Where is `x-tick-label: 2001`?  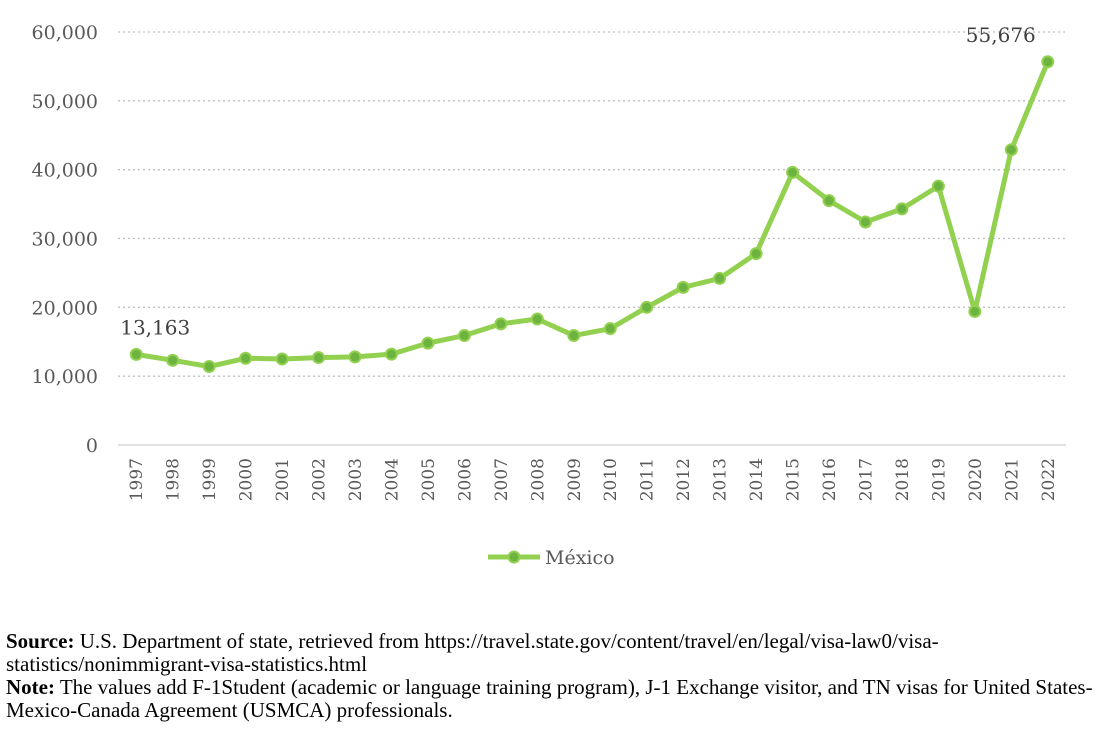 x-tick-label: 2001 is located at coordinates (283, 479).